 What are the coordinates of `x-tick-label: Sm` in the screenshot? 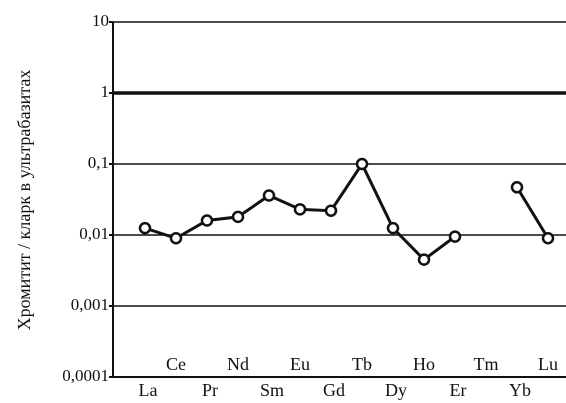 It's located at (272, 390).